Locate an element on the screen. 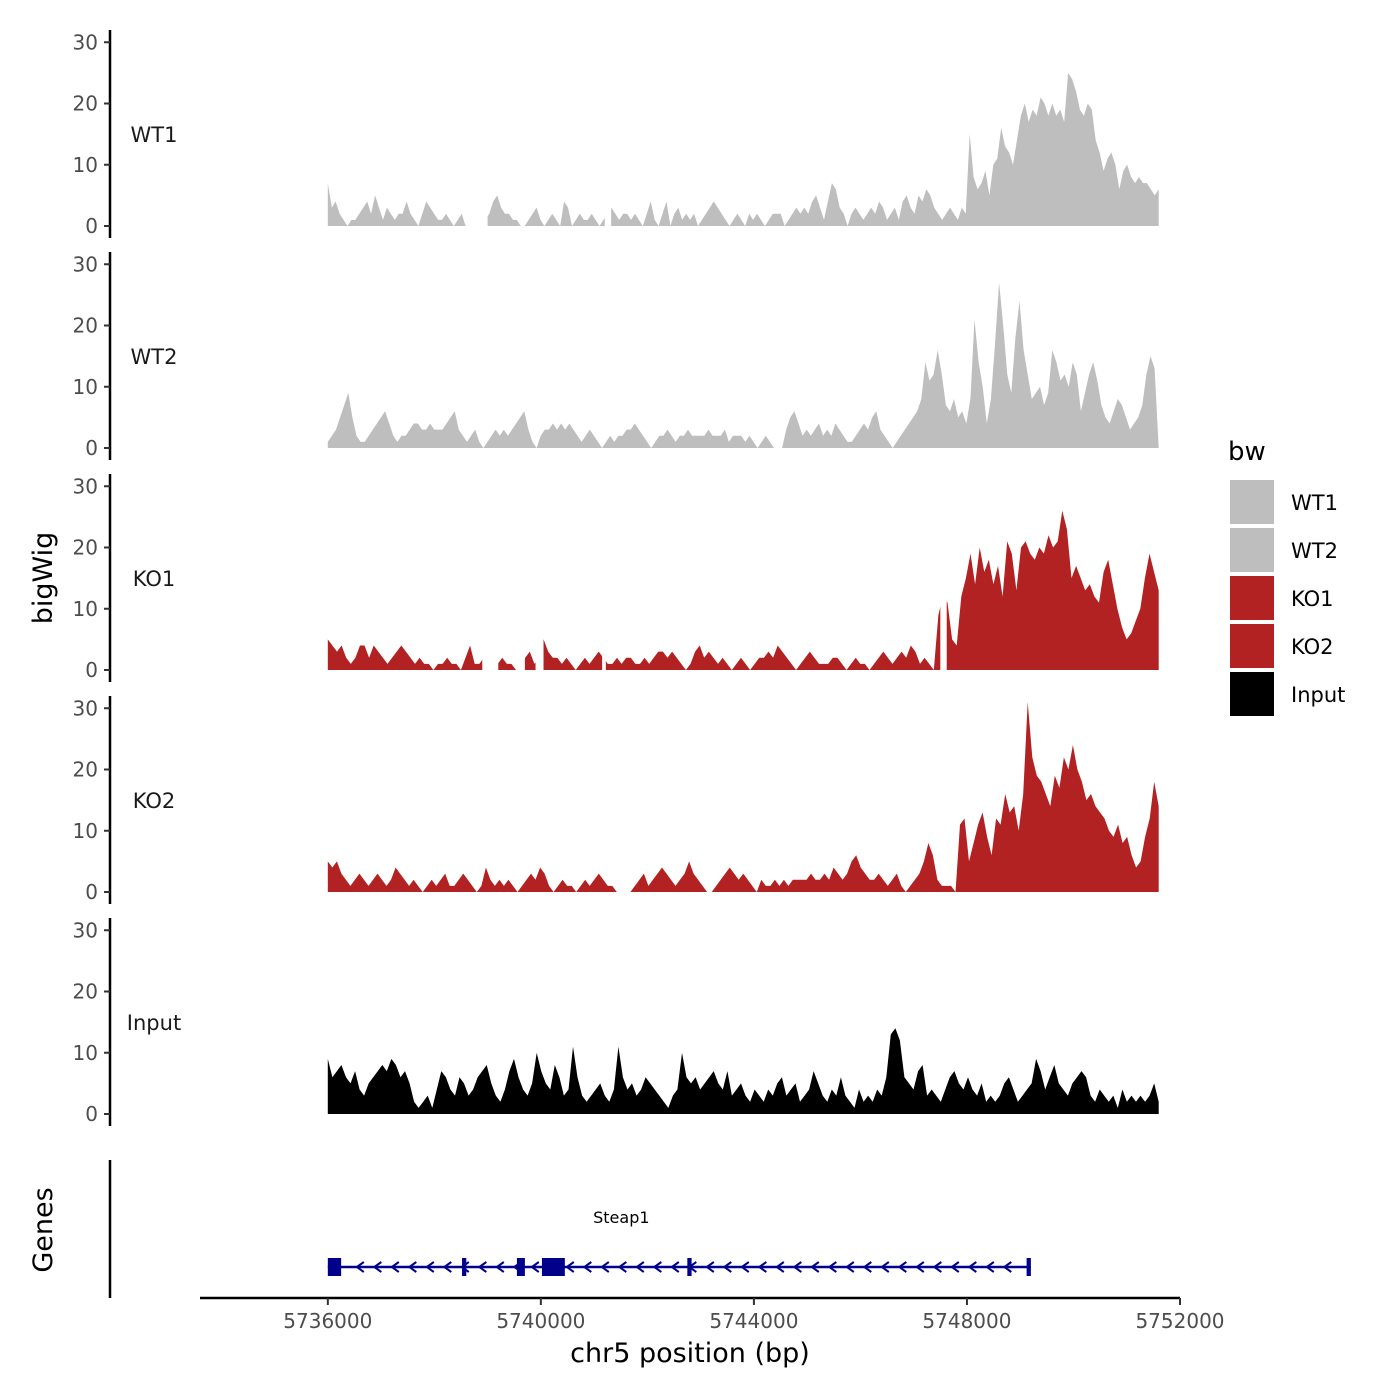  y-axis-title: bigWig is located at coordinates (43, 578).